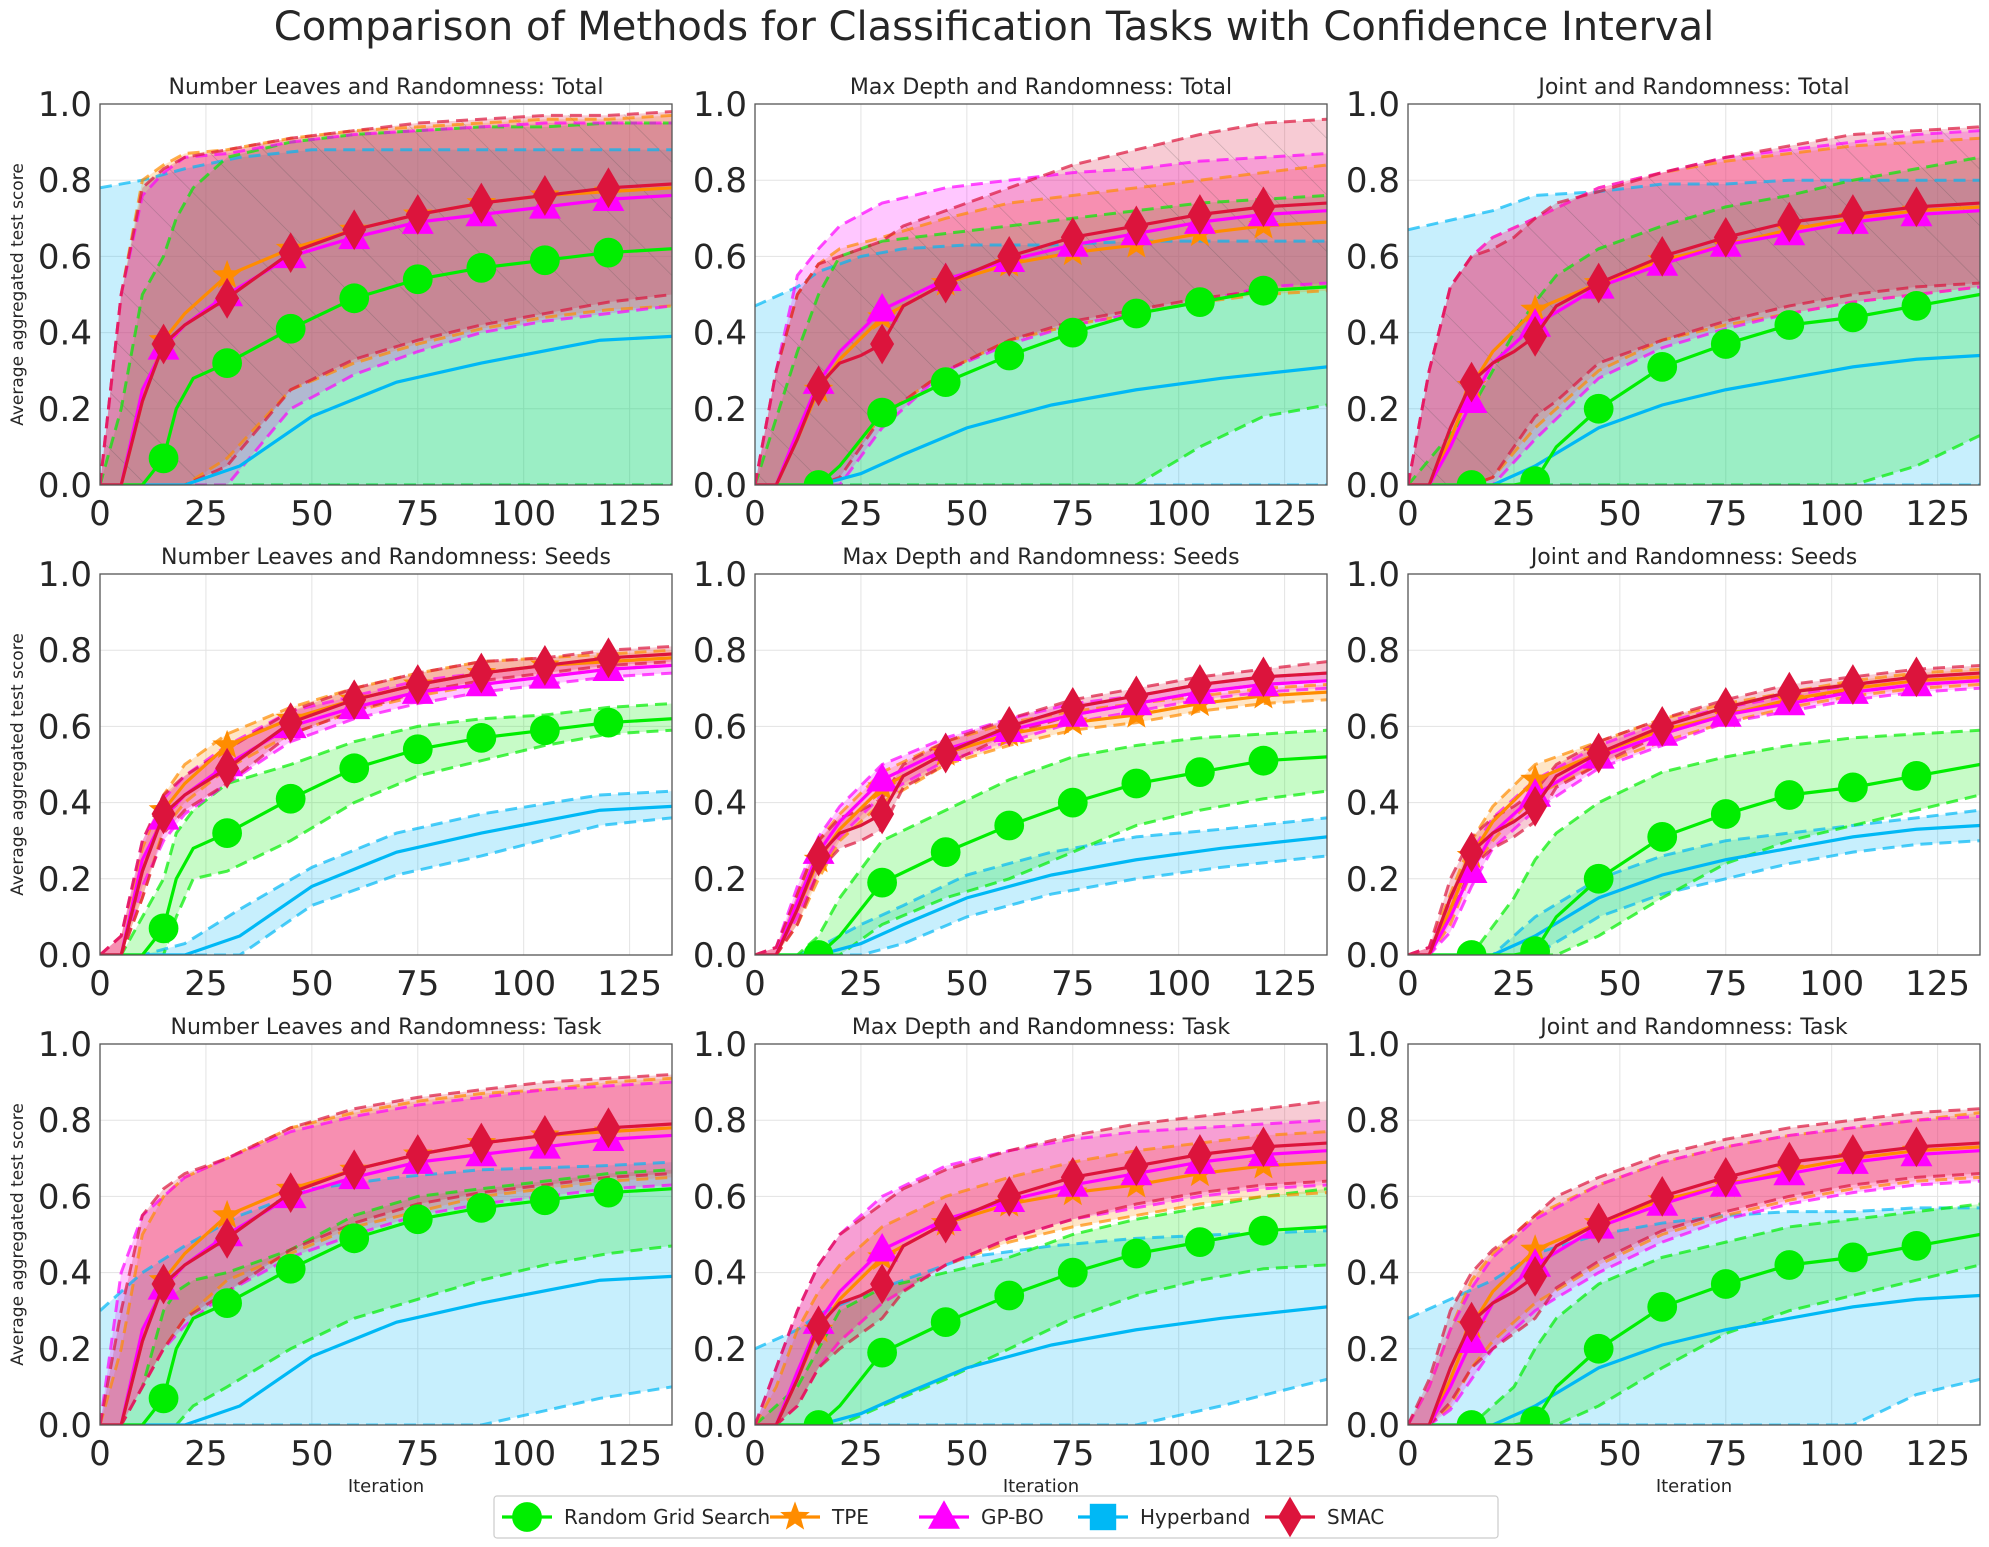 The height and width of the screenshot is (1547, 1989). What do you see at coordinates (386, 87) in the screenshot?
I see `subplot-title: Number Leaves and Randomness: Total` at bounding box center [386, 87].